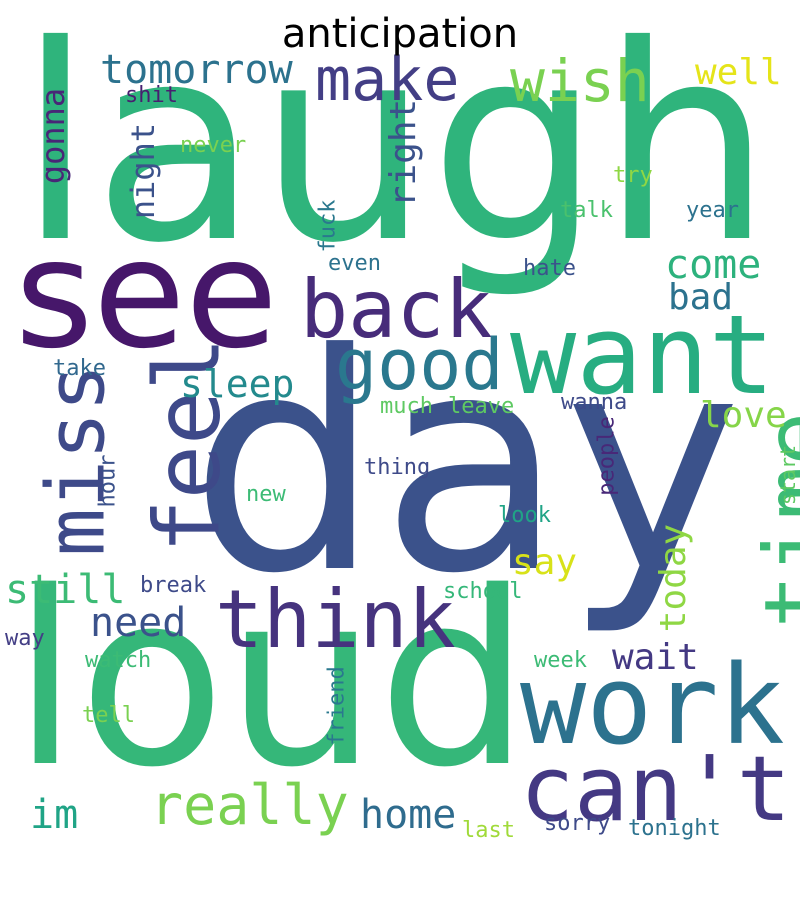 The height and width of the screenshot is (900, 800). Describe the element at coordinates (213, 145) in the screenshot. I see `word-never: never` at that location.